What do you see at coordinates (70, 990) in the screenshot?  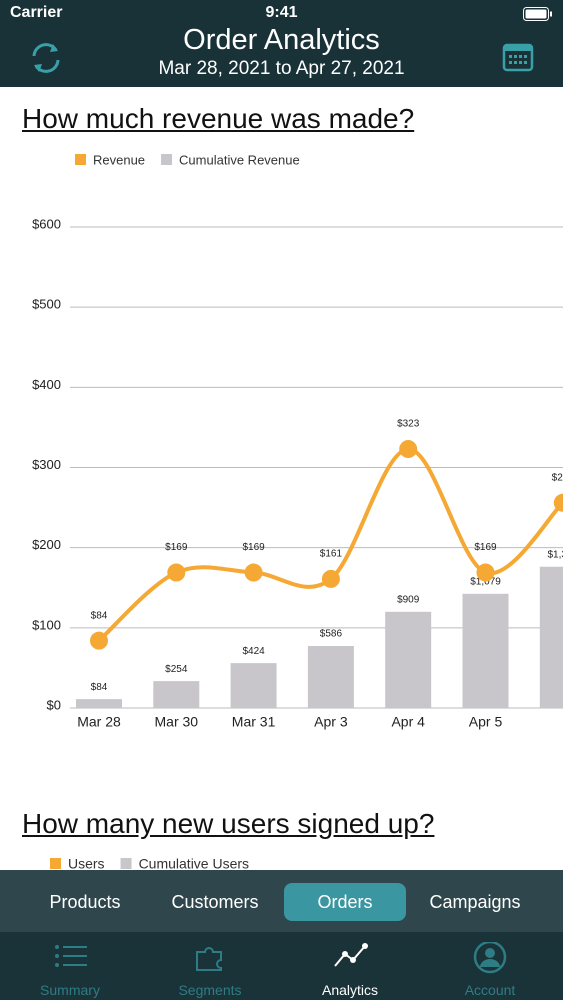 I see `tab-label: Summary` at bounding box center [70, 990].